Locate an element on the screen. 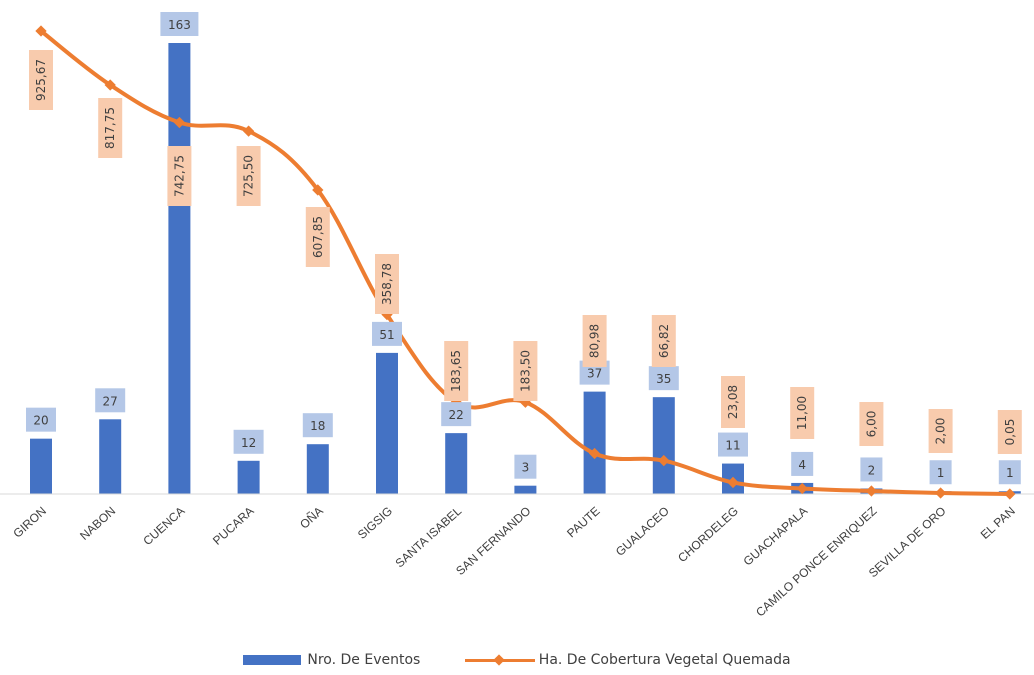 Image resolution: width=1034 pixels, height=675 pixels. line-data-label: 66,82 is located at coordinates (663, 341).